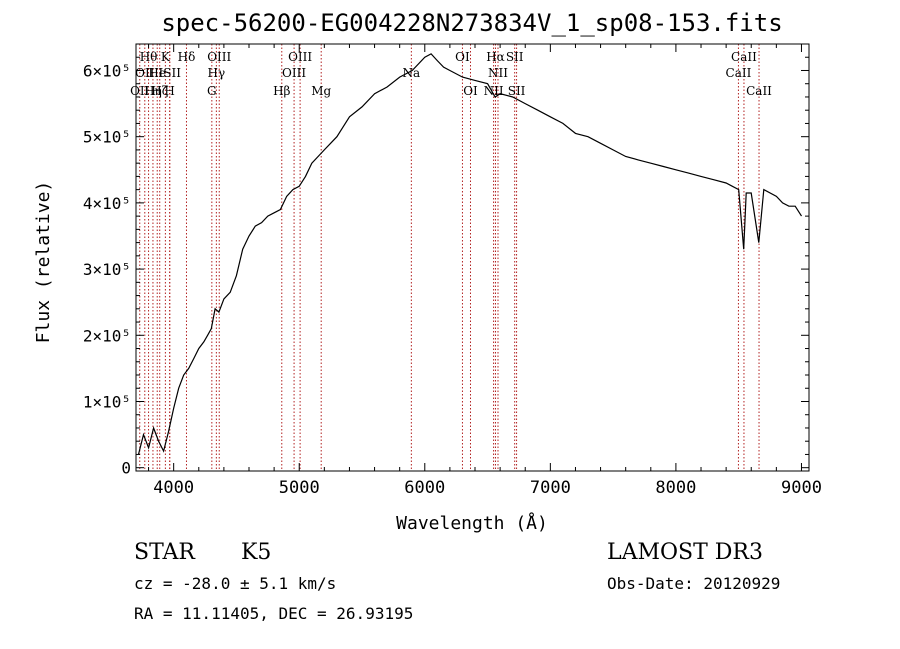 The image size is (900, 649). Describe the element at coordinates (157, 73) in the screenshot. I see `spectral-line-label: He` at that location.